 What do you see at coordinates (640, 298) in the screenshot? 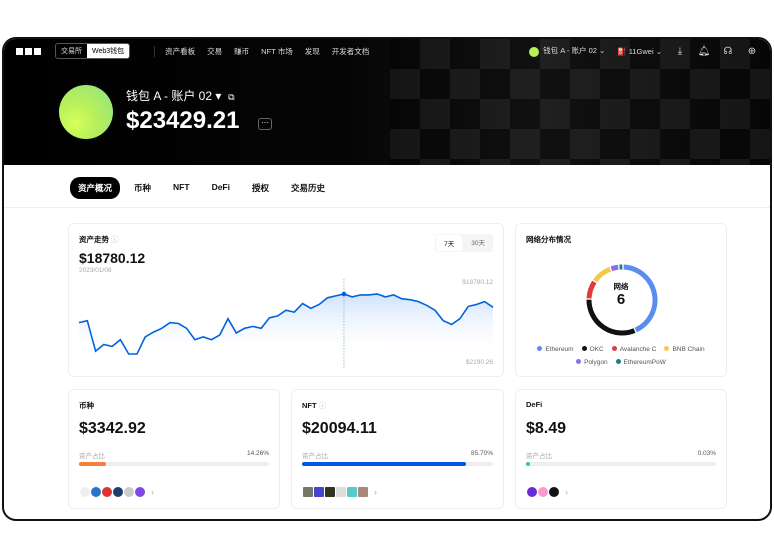
I see `donut-slice-ethereum` at bounding box center [640, 298].